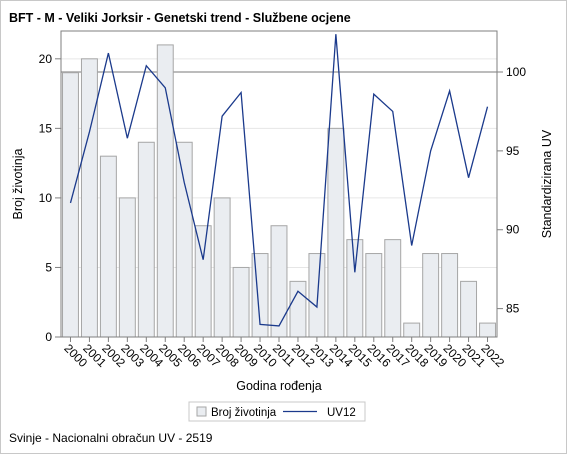 Image resolution: width=567 pixels, height=454 pixels. Describe the element at coordinates (46, 198) in the screenshot. I see `left-tick-label: 10` at that location.